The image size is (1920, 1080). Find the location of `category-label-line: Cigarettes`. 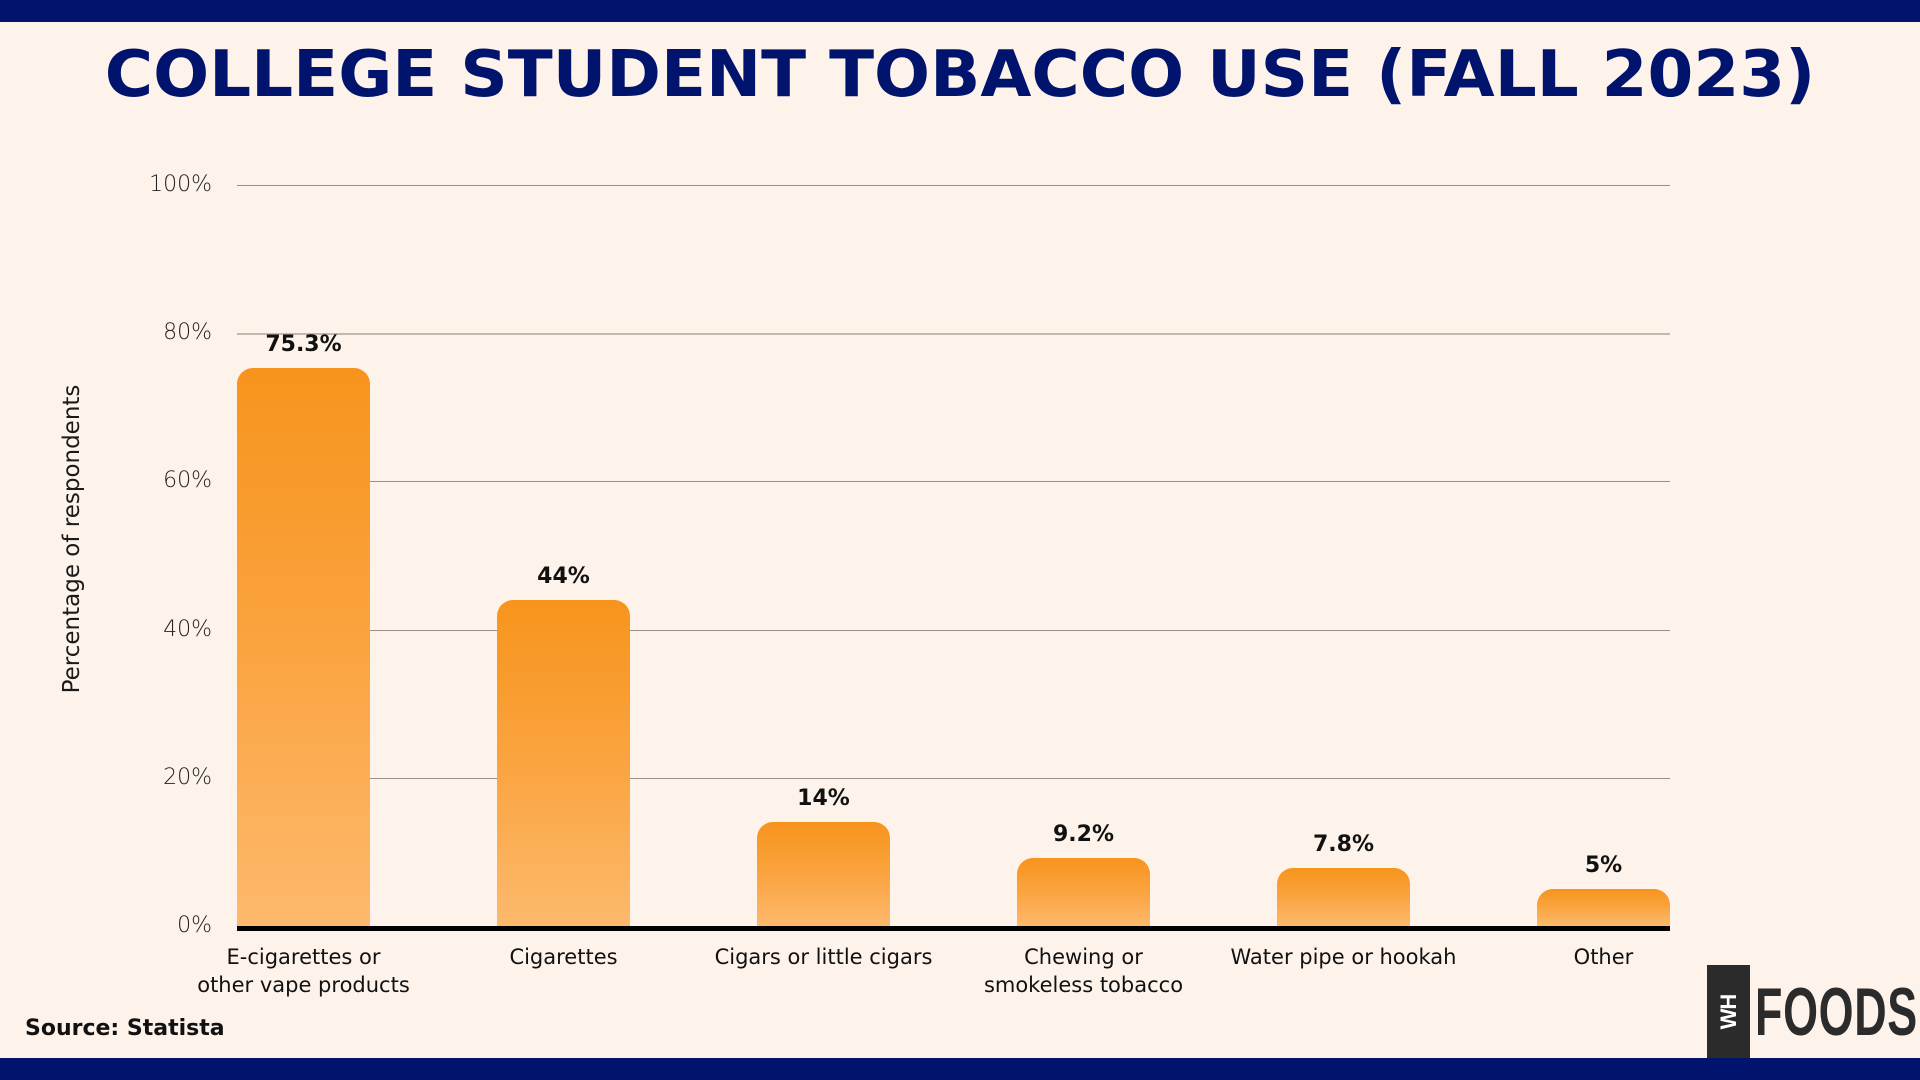

category-label-line: Cigarettes is located at coordinates (563, 957).